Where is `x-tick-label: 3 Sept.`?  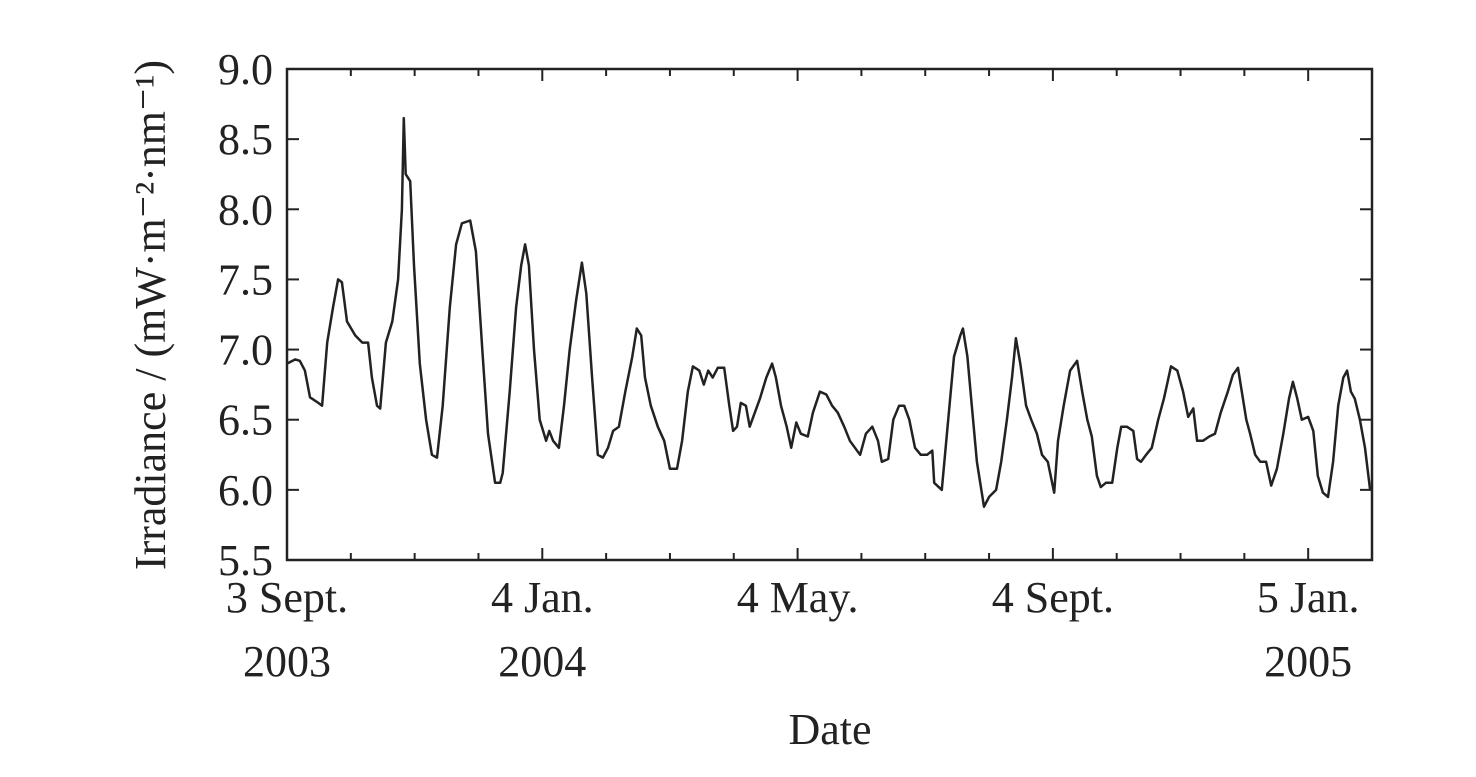 x-tick-label: 3 Sept. is located at coordinates (287, 597).